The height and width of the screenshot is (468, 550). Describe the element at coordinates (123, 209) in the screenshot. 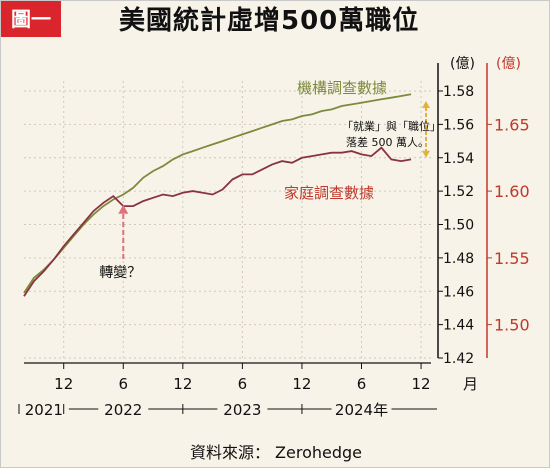

I see `turn-arrow-head` at that location.